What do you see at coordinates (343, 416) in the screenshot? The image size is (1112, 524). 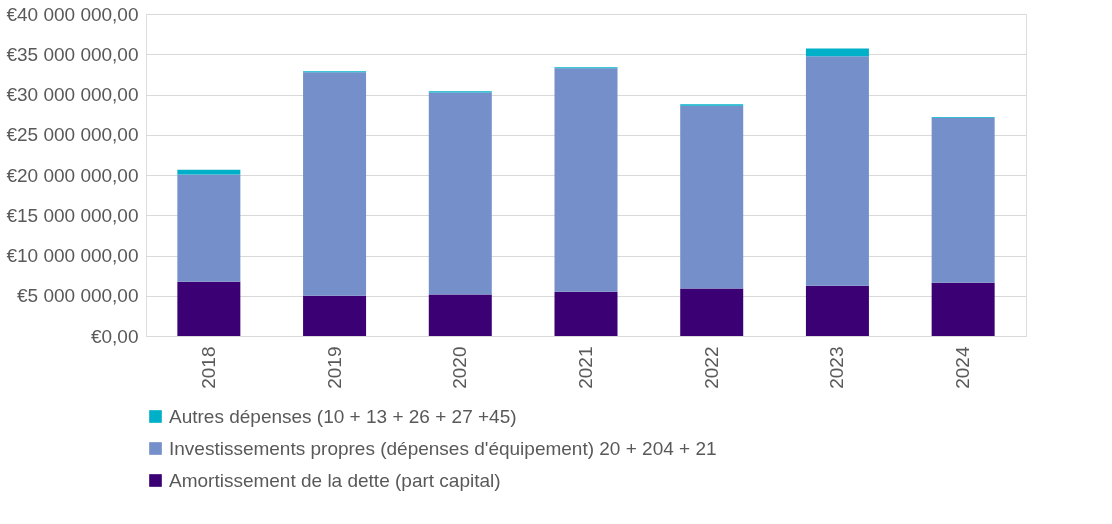 I see `legend-label: Autres dépenses (10 + 13 + 26 + 27 +45)` at bounding box center [343, 416].